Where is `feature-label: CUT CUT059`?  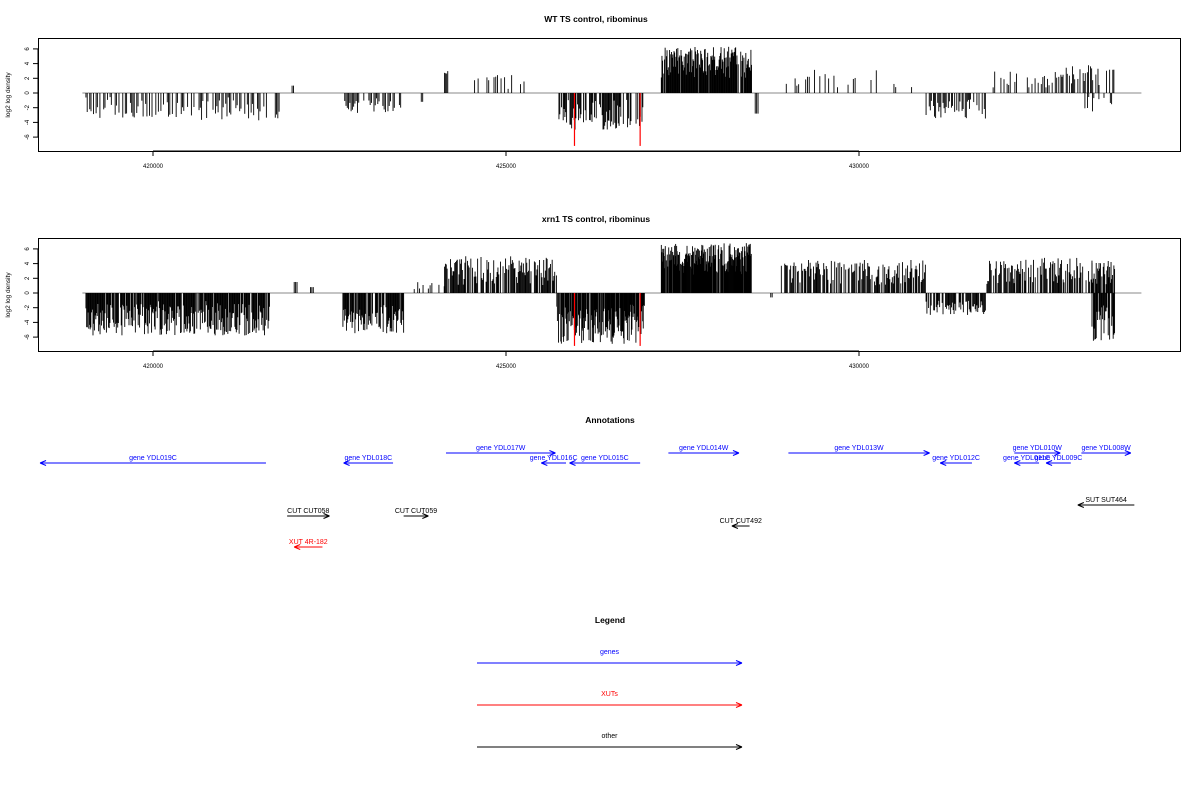
feature-label: CUT CUT059 is located at coordinates (416, 511).